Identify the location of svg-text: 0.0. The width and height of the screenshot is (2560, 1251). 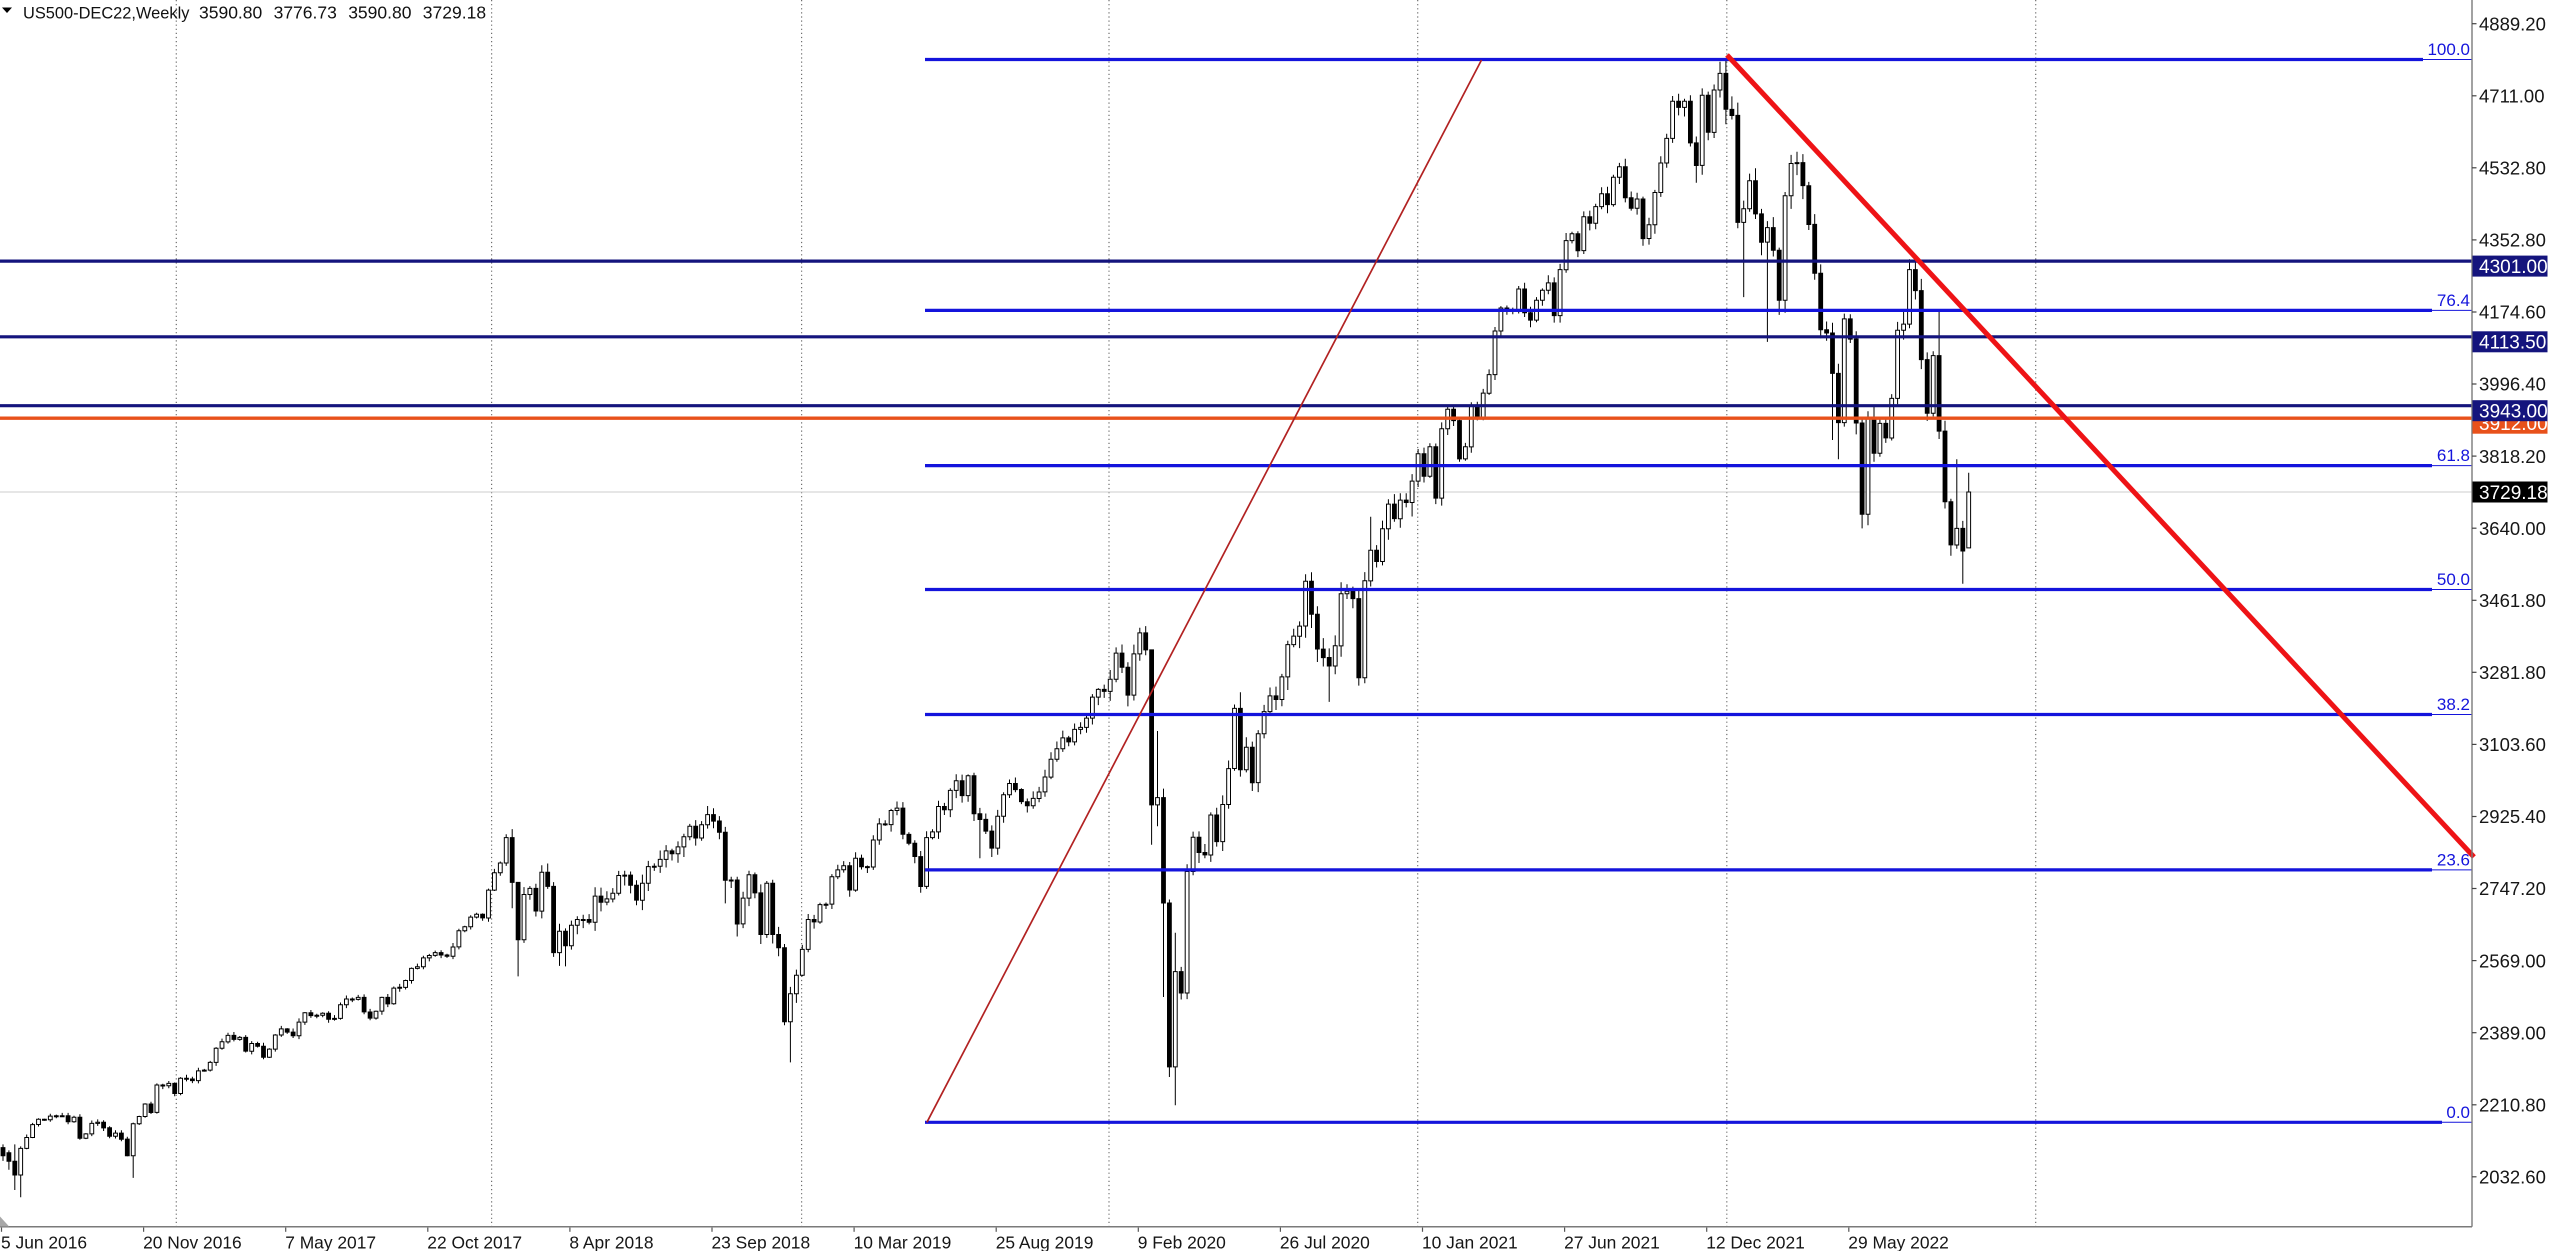
(2458, 1112).